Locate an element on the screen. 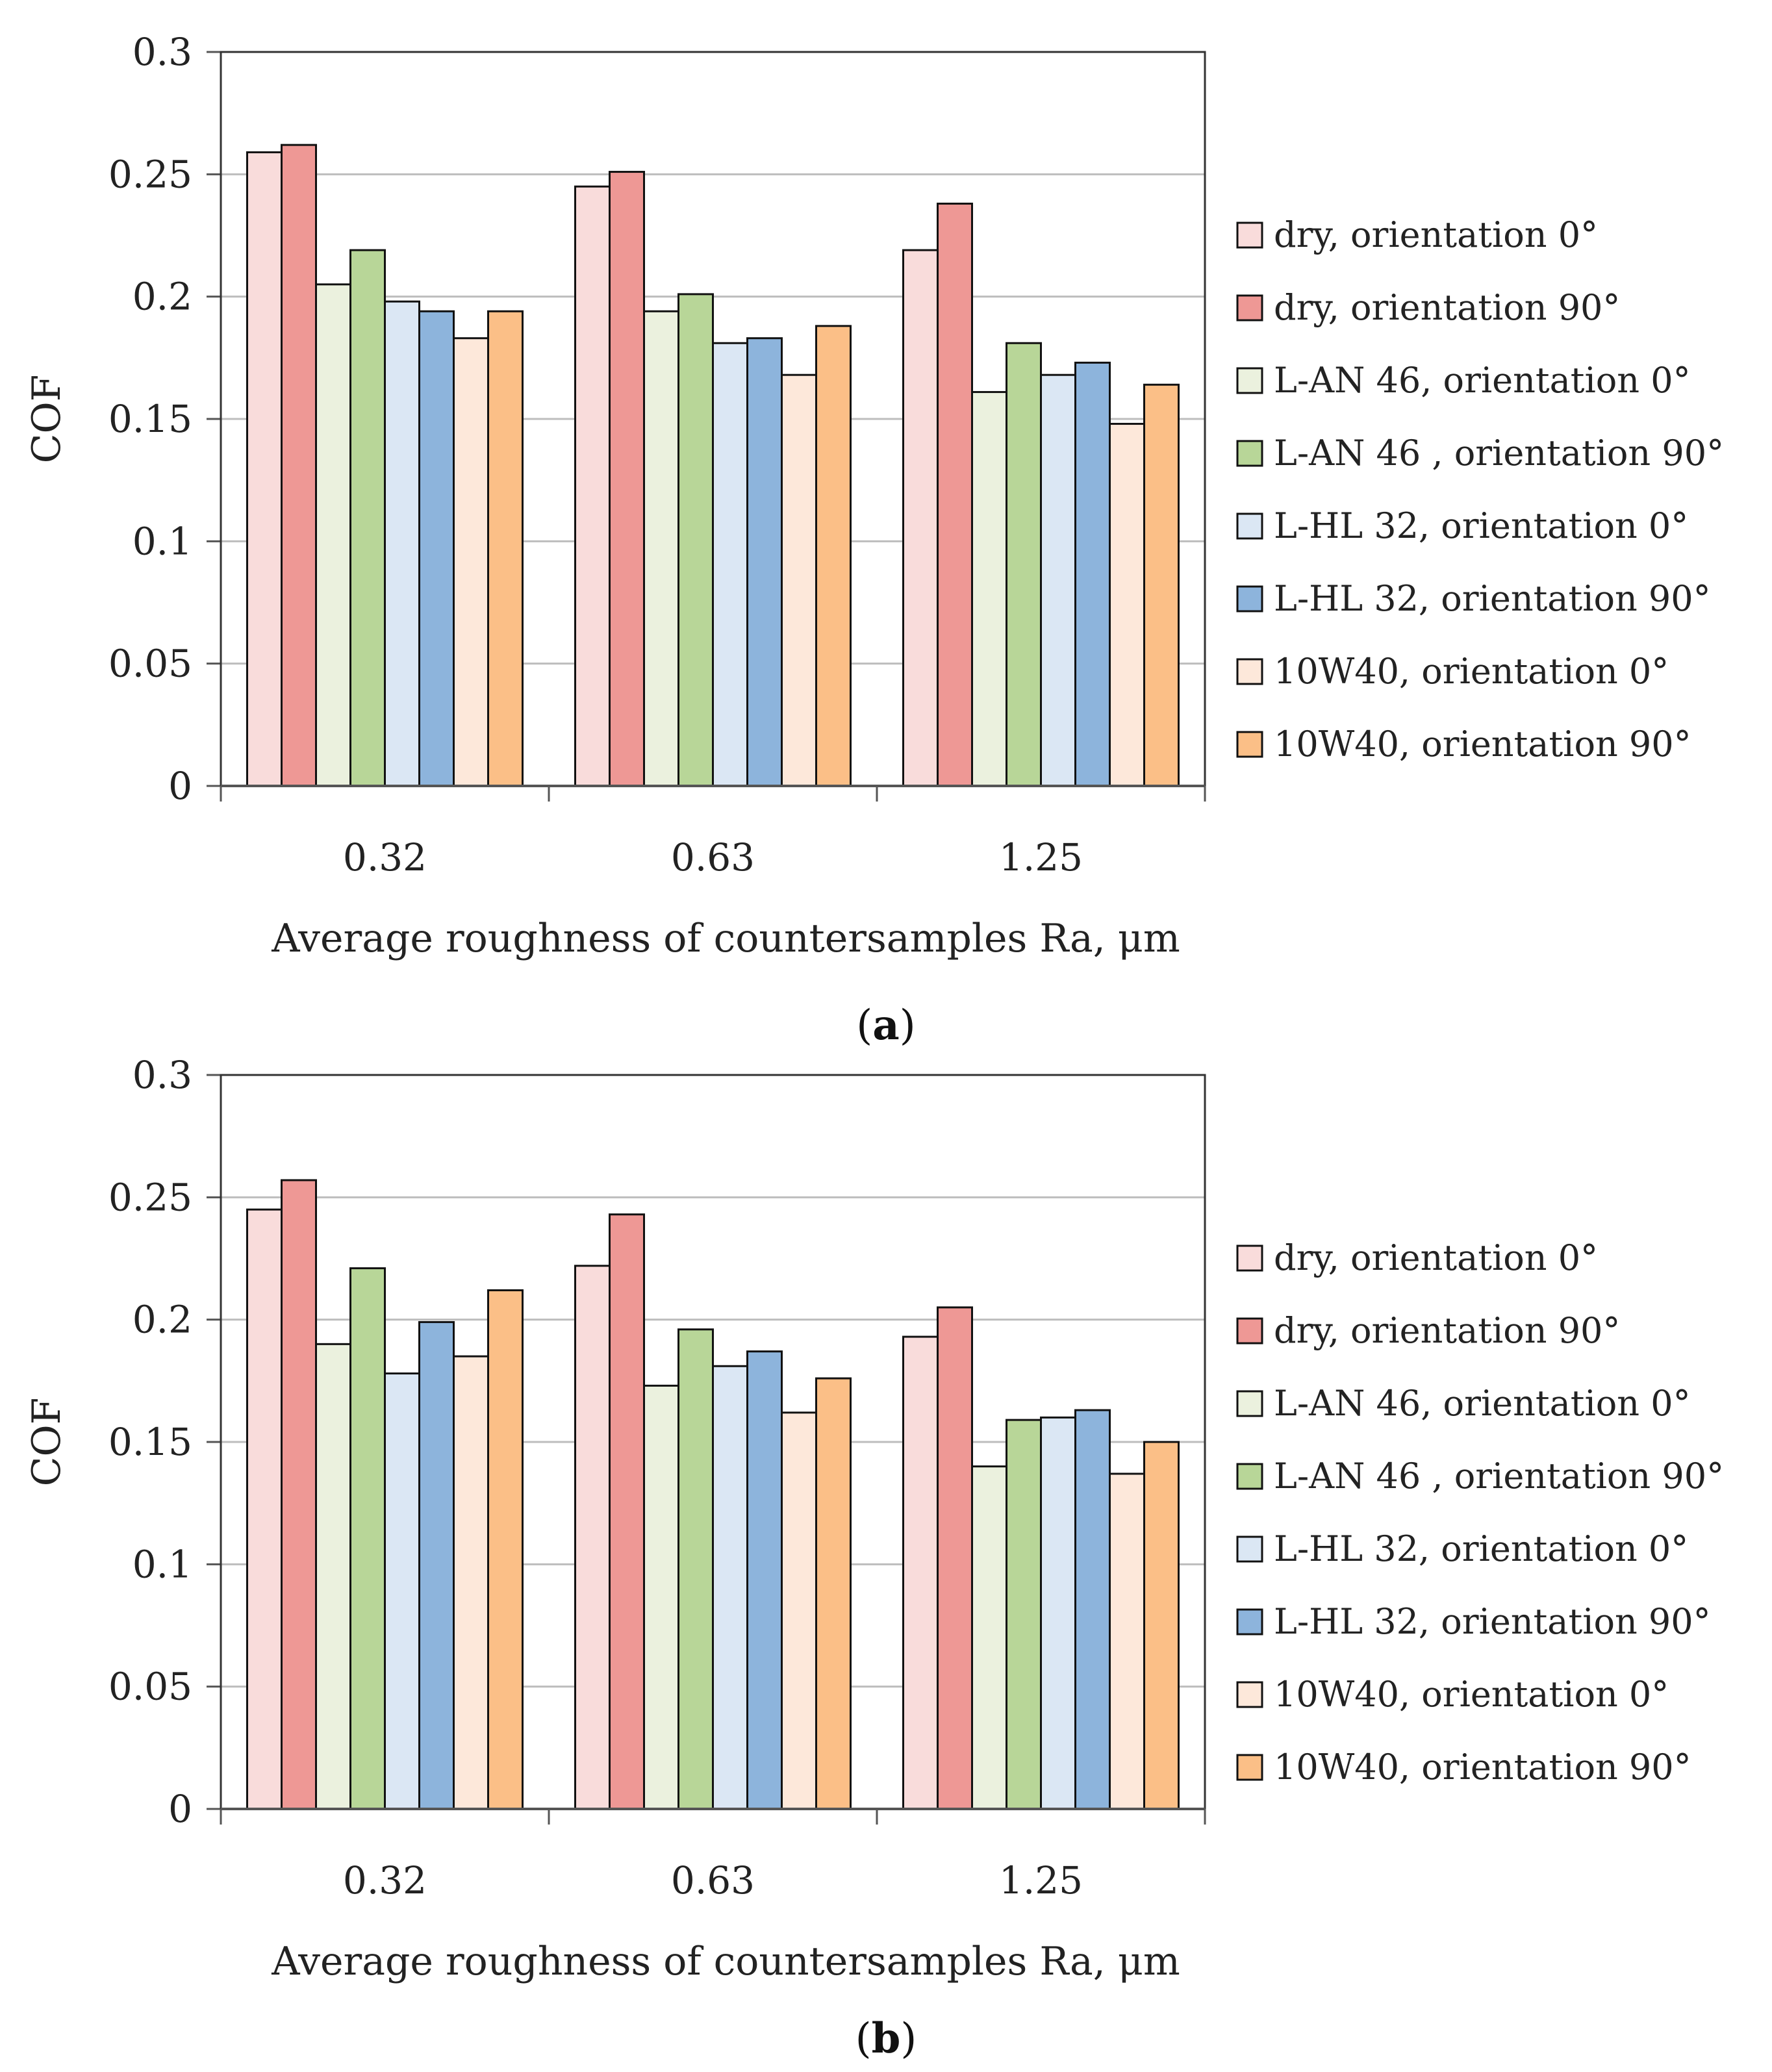  bar-b-s5-c0 is located at coordinates (436, 1565).